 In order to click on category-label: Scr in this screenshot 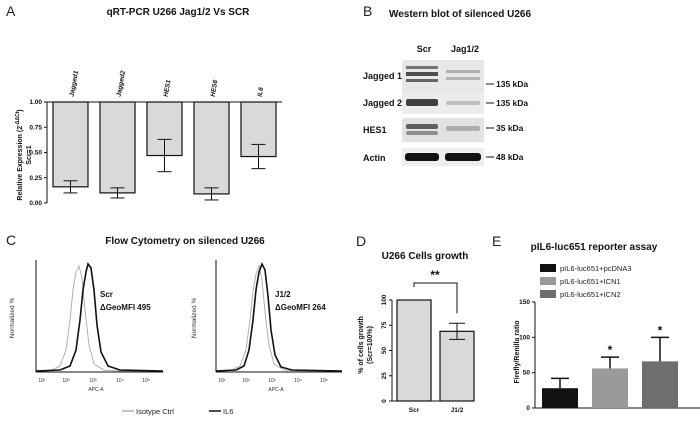, I will do `click(414, 410)`.